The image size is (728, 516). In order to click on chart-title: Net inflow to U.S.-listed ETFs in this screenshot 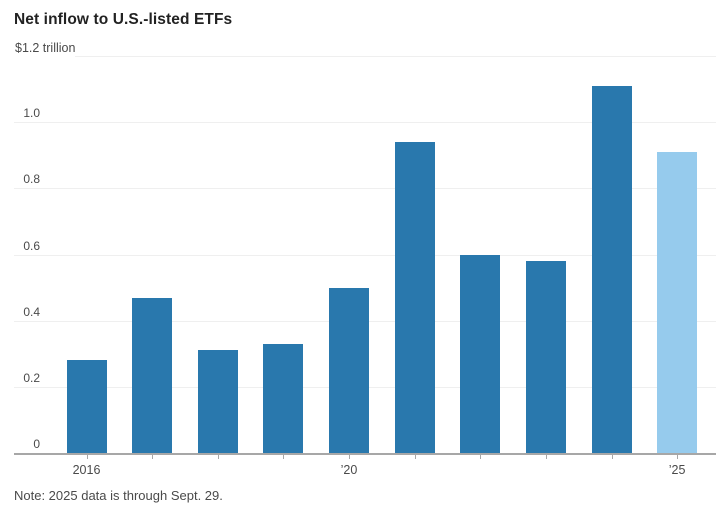, I will do `click(123, 19)`.